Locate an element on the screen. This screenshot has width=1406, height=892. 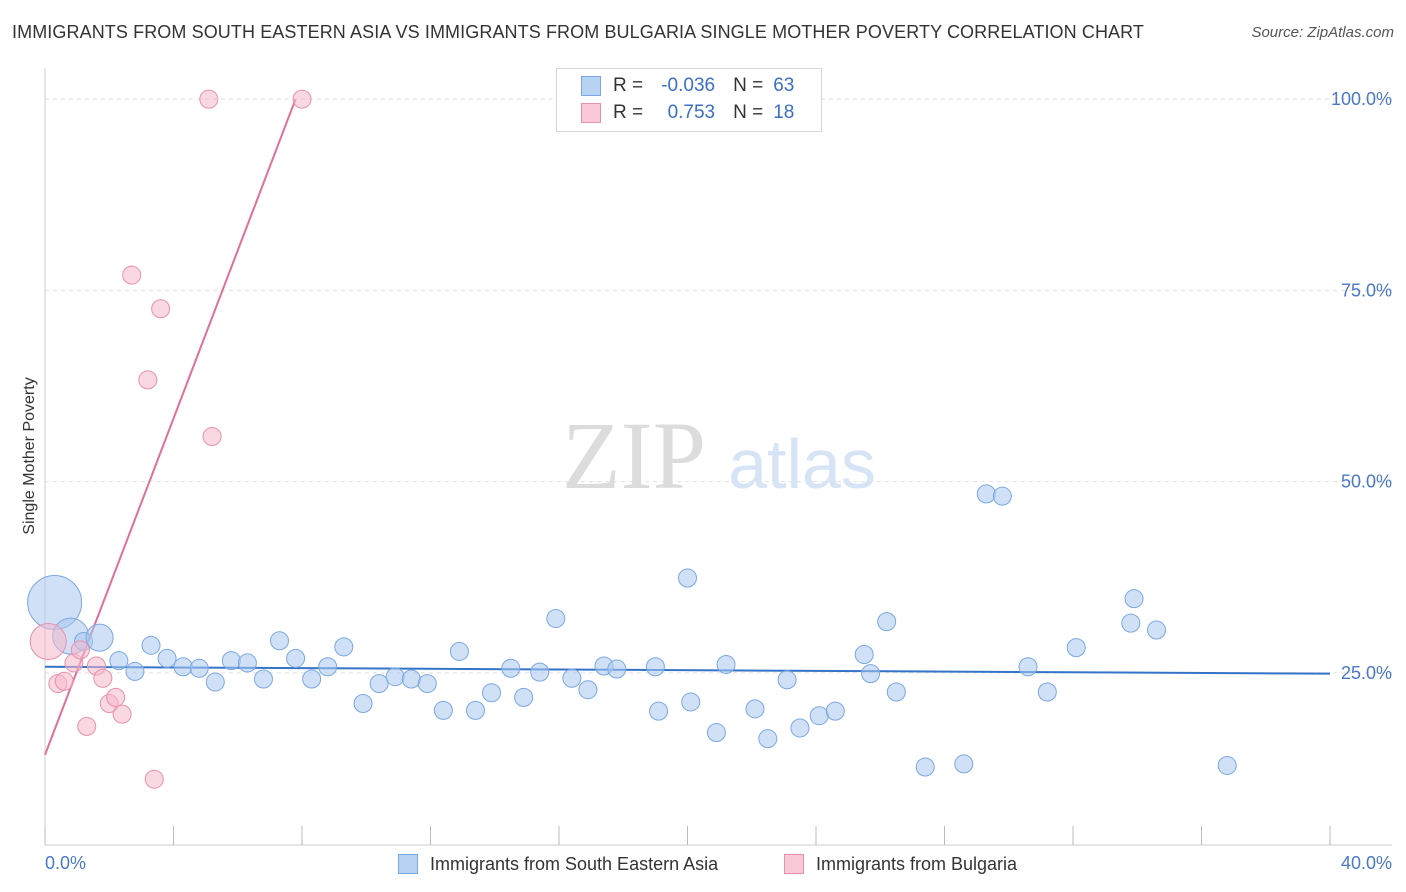
bottom-legend-series2: Immigrants from Bulgaria is located at coordinates (900, 864).